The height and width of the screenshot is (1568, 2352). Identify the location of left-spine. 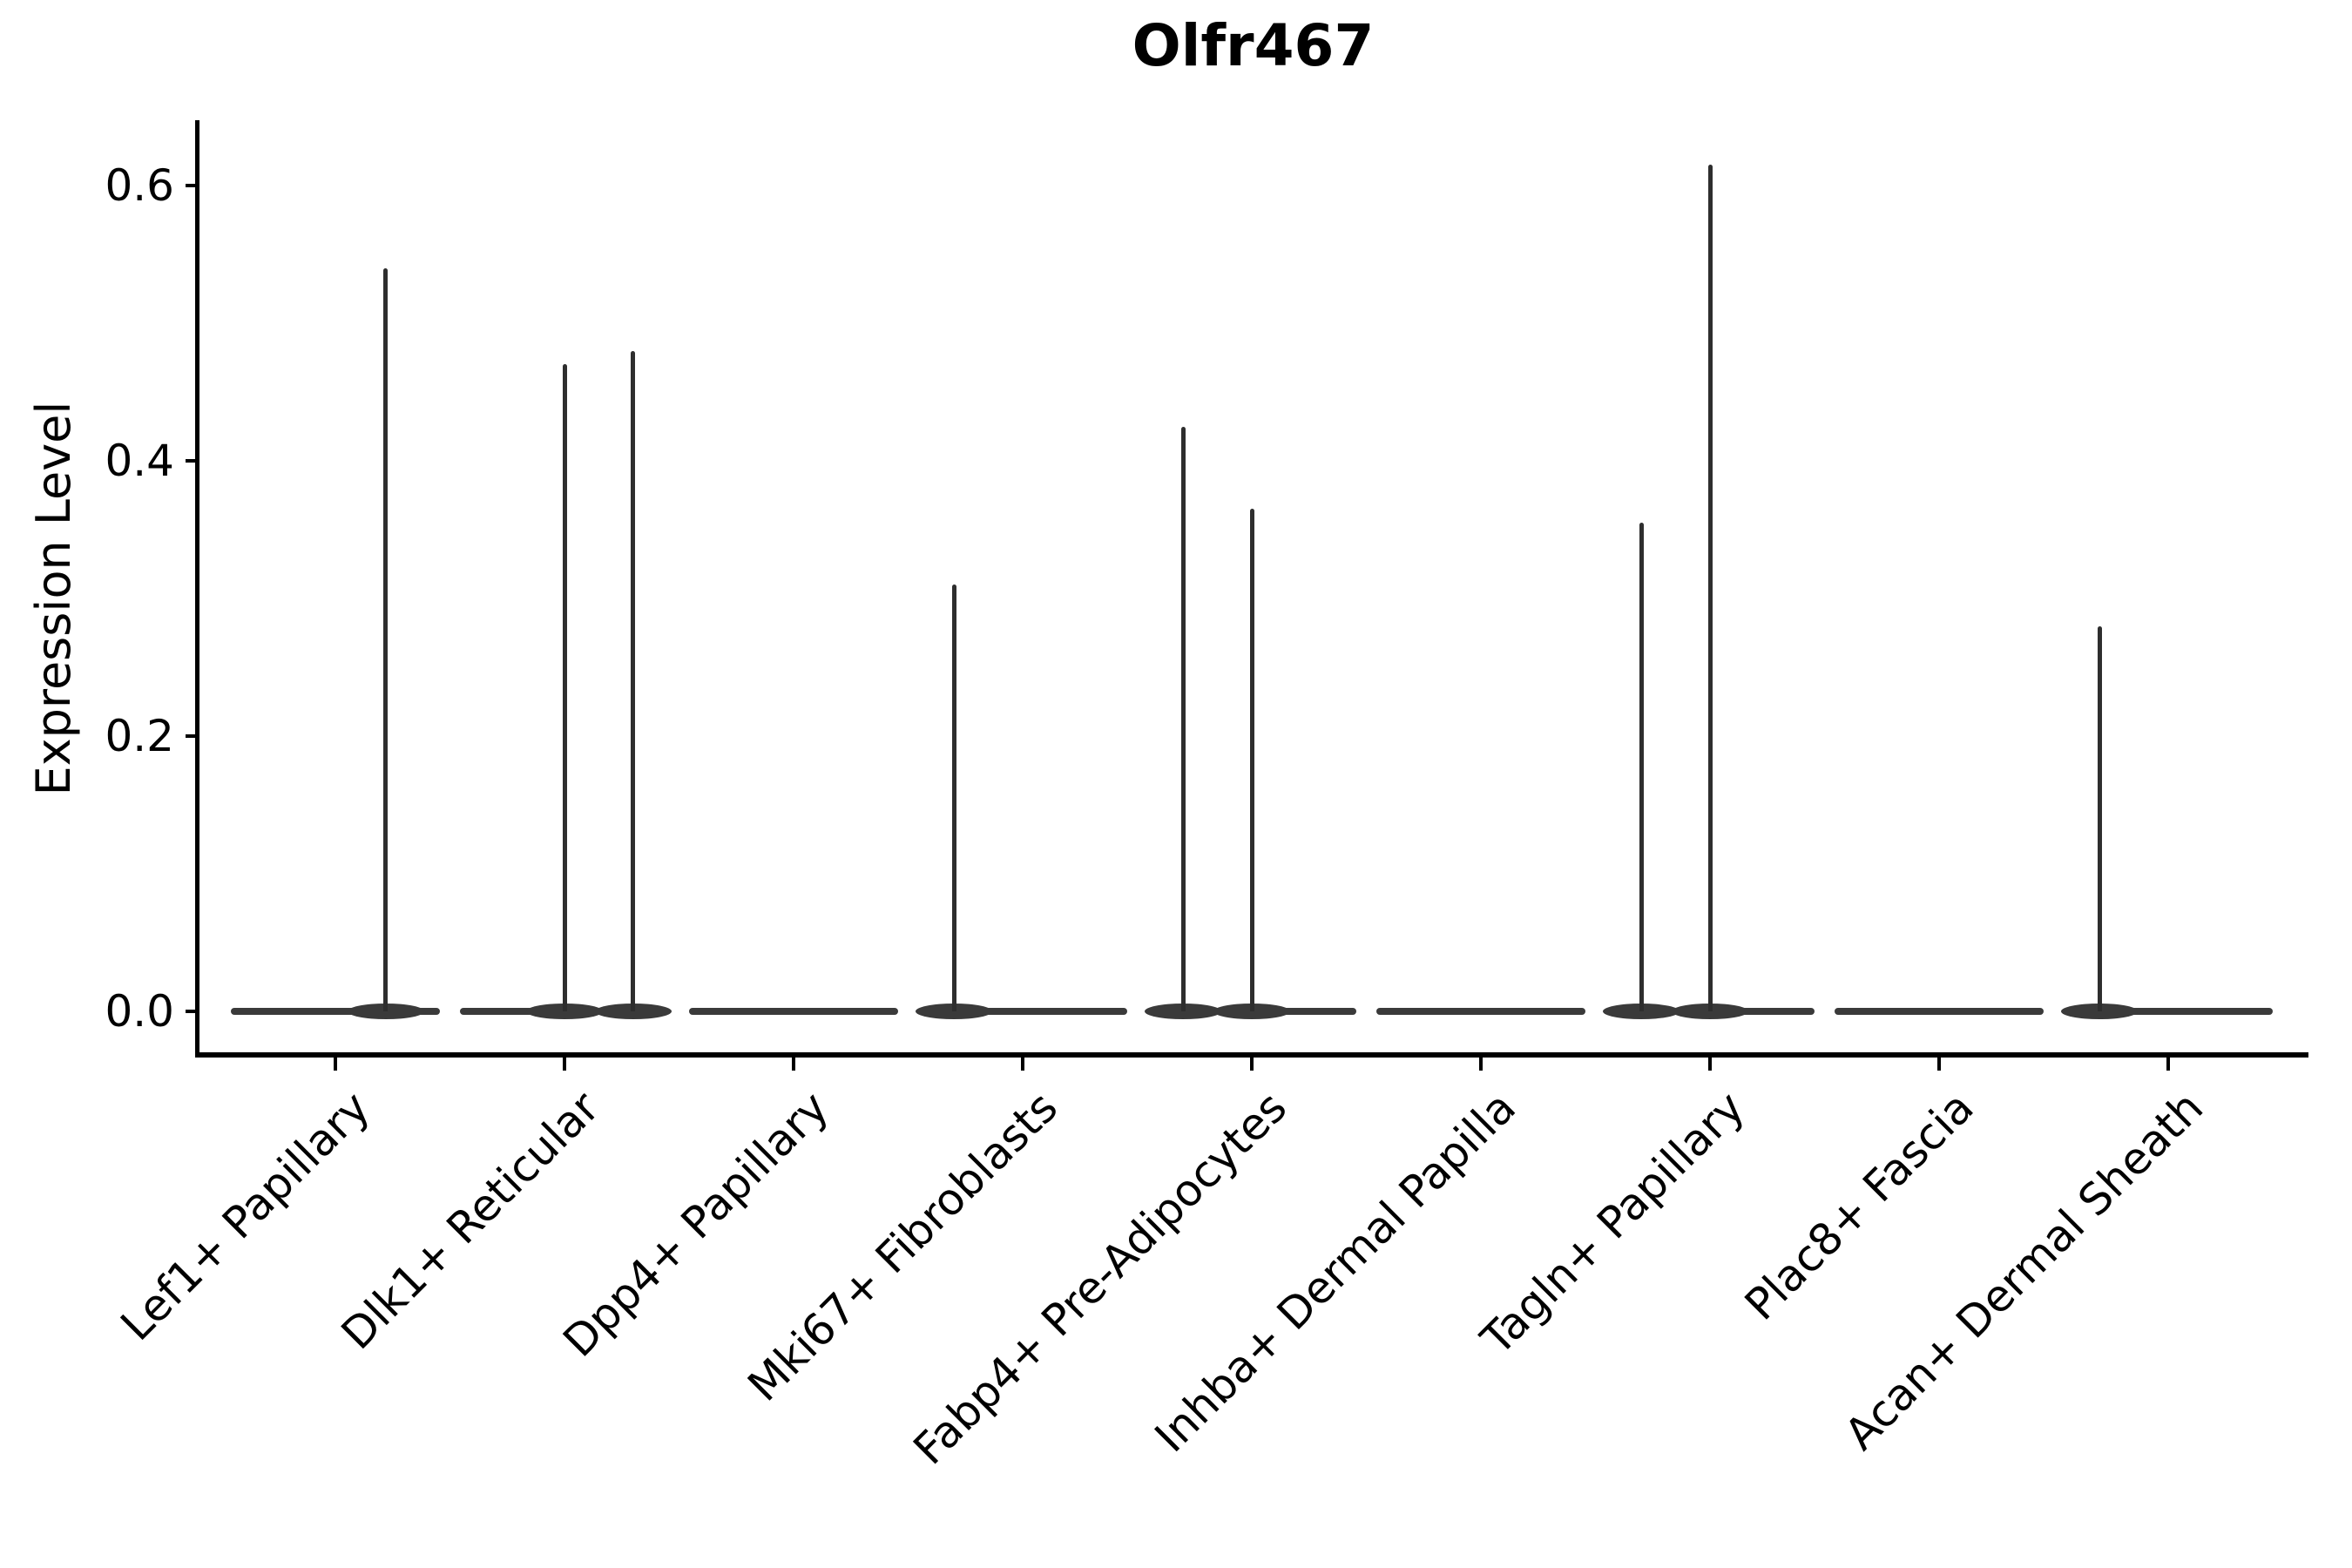
(197, 589).